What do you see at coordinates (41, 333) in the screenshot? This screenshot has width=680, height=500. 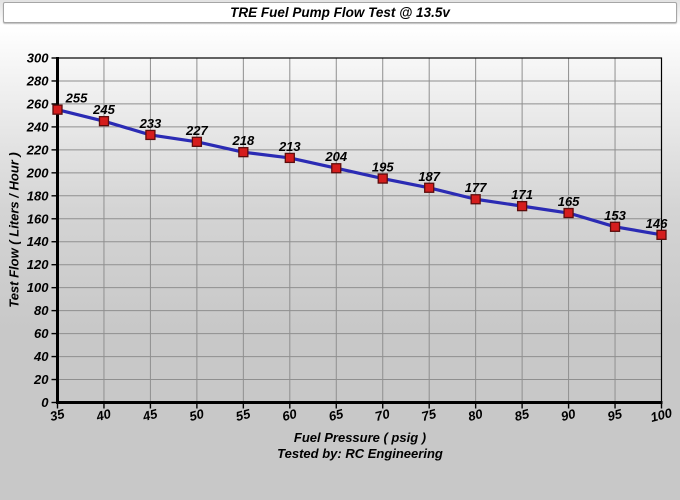 I see `y-tick-label: 60` at bounding box center [41, 333].